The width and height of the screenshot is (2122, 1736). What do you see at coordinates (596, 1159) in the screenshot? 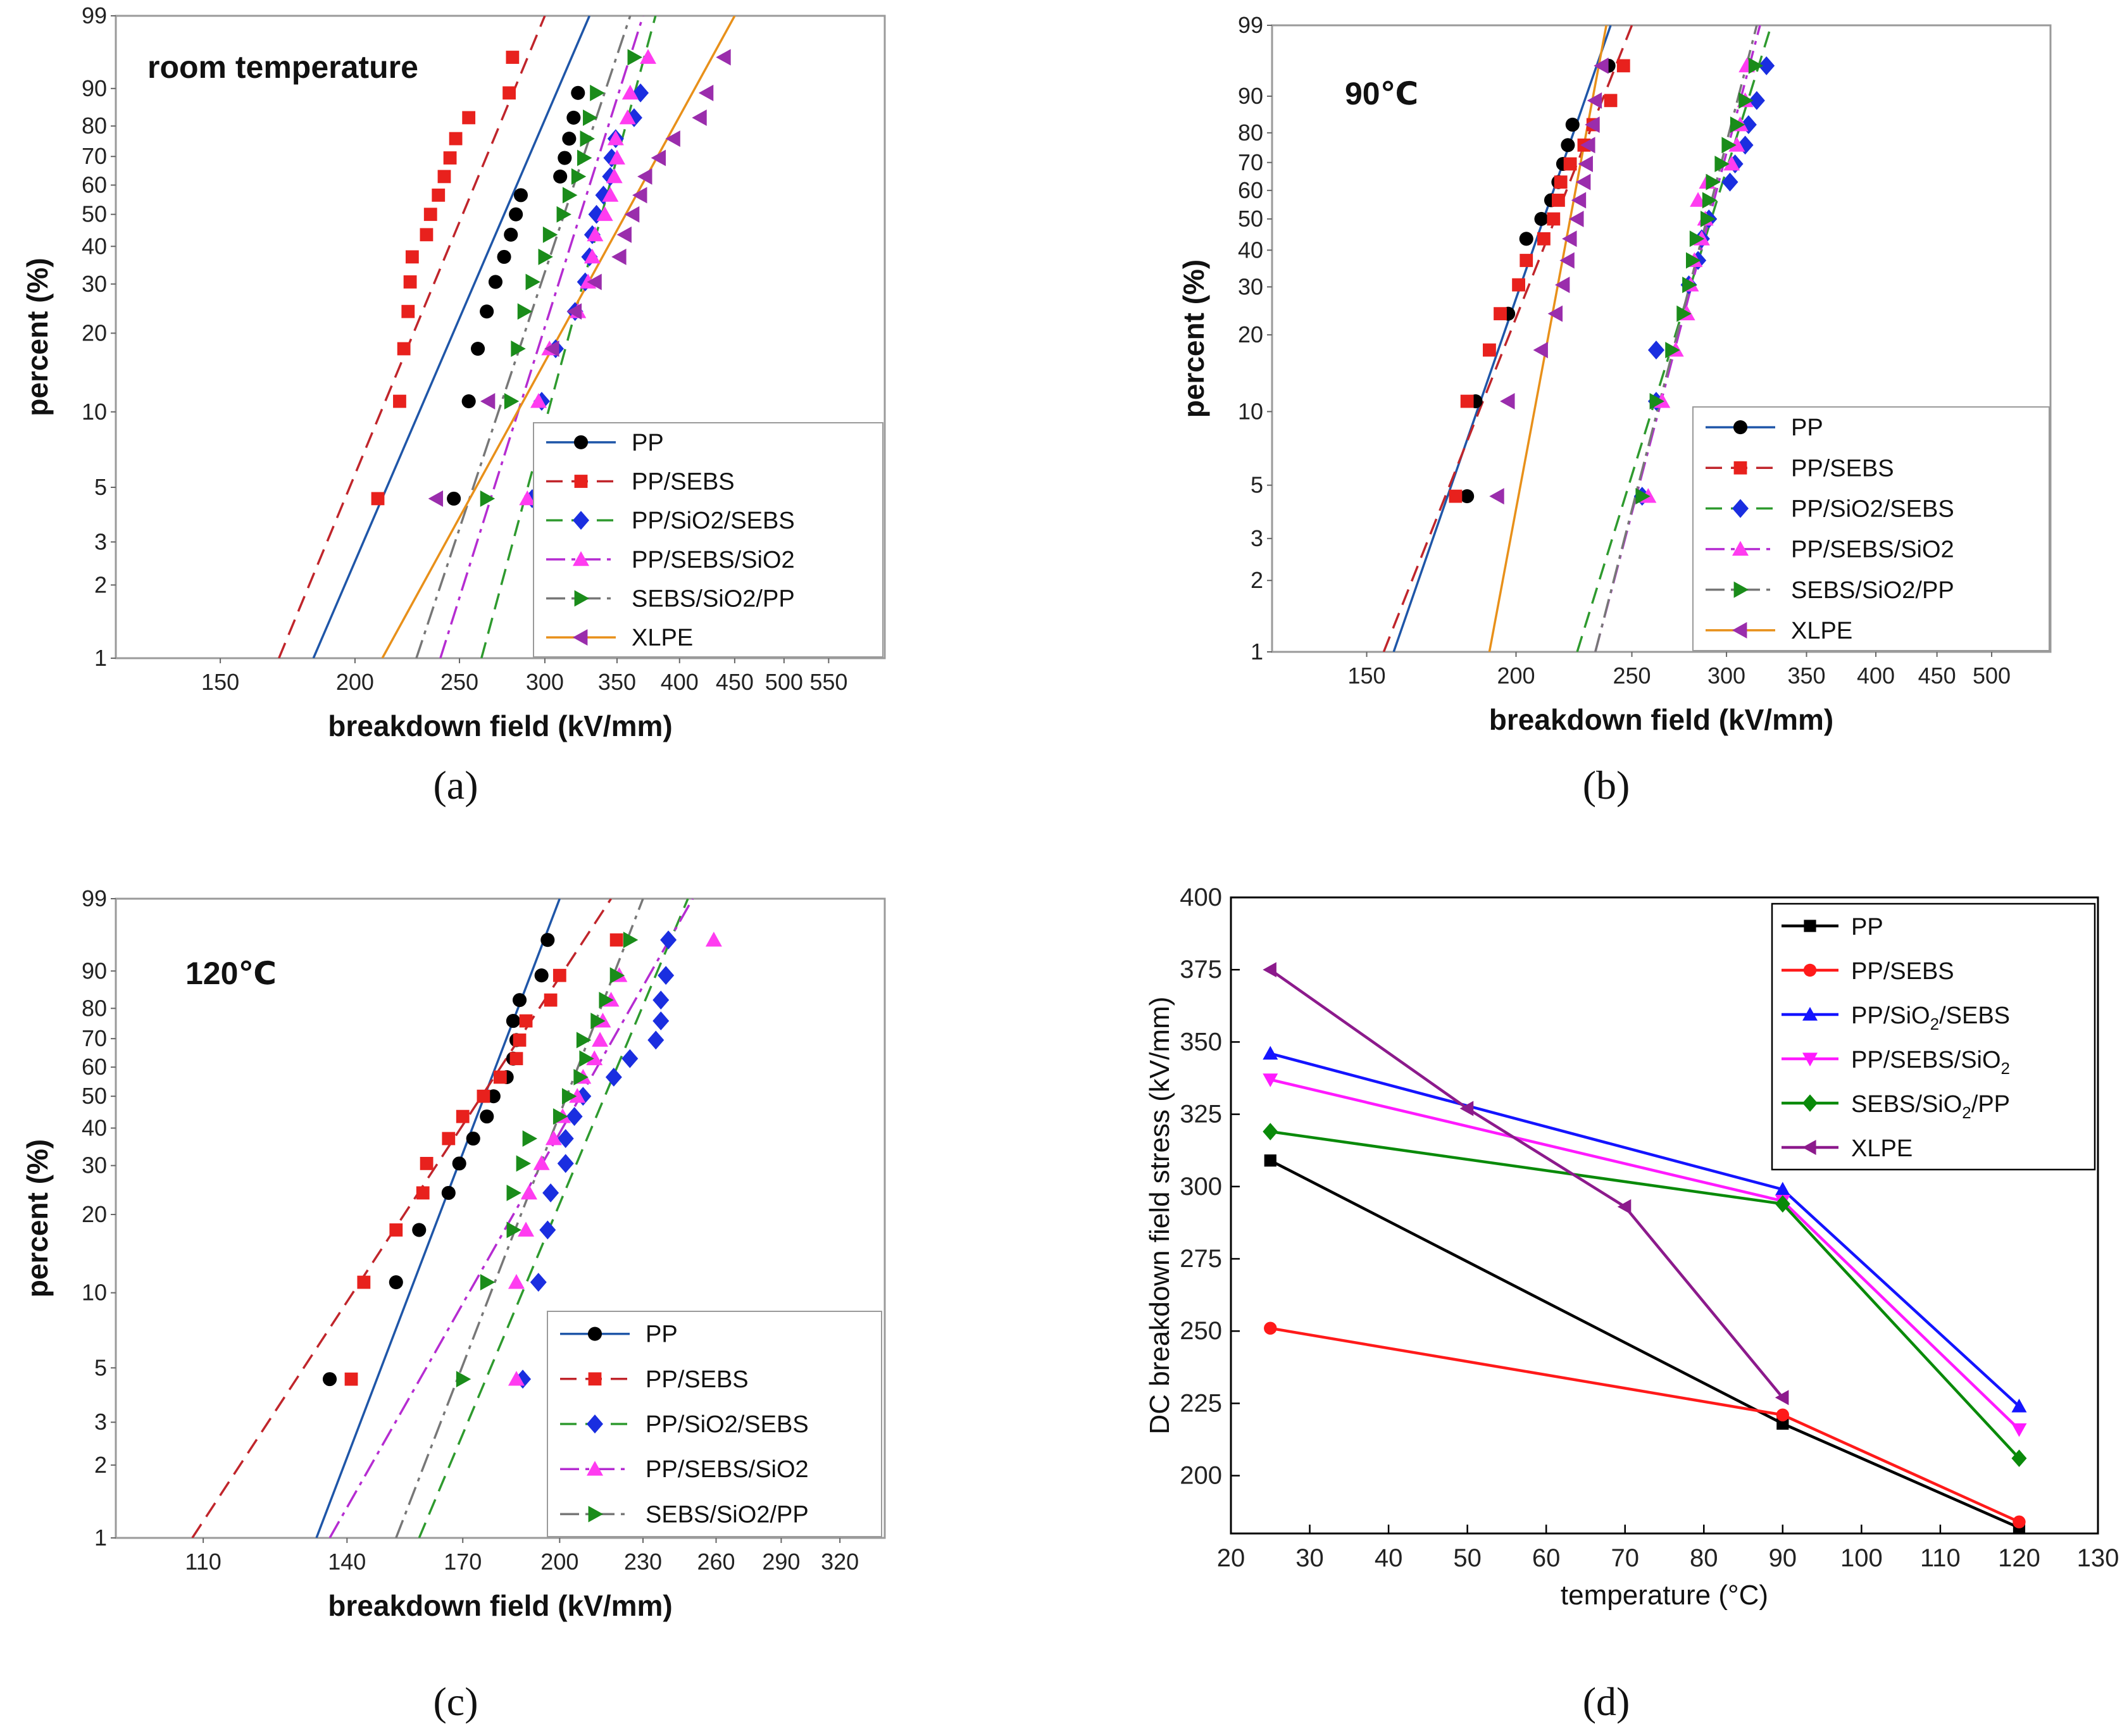
I see `points-pp-sio2-sebs` at bounding box center [596, 1159].